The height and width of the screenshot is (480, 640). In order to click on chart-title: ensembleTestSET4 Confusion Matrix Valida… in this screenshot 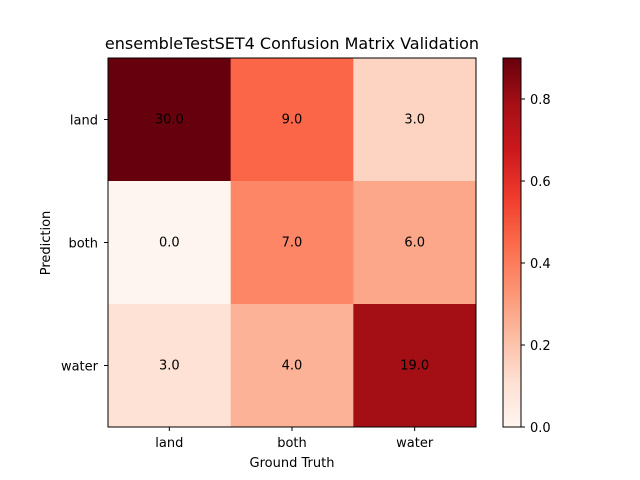, I will do `click(292, 43)`.